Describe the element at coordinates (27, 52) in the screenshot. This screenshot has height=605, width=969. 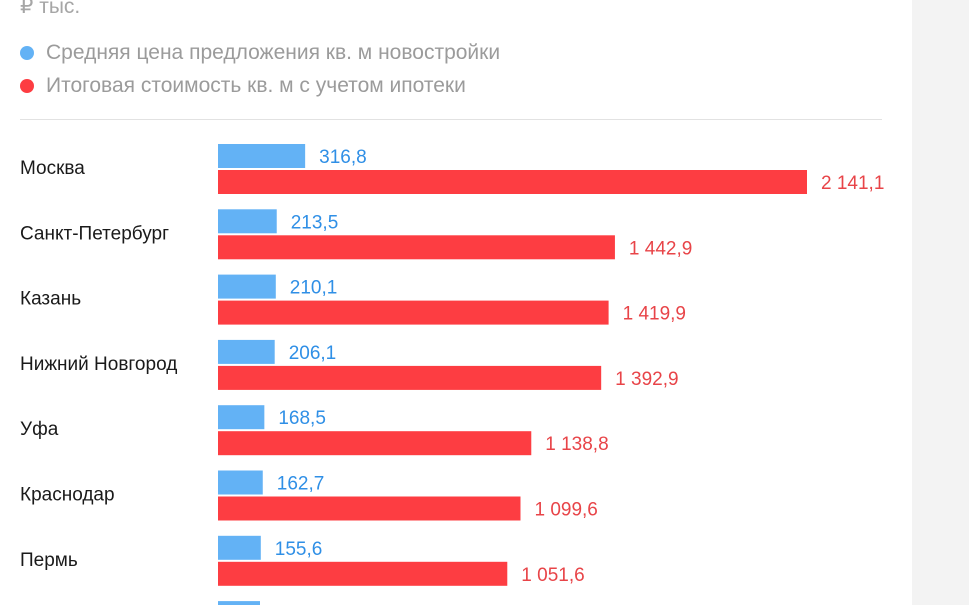
I see `legend-dot-blue-icon` at that location.